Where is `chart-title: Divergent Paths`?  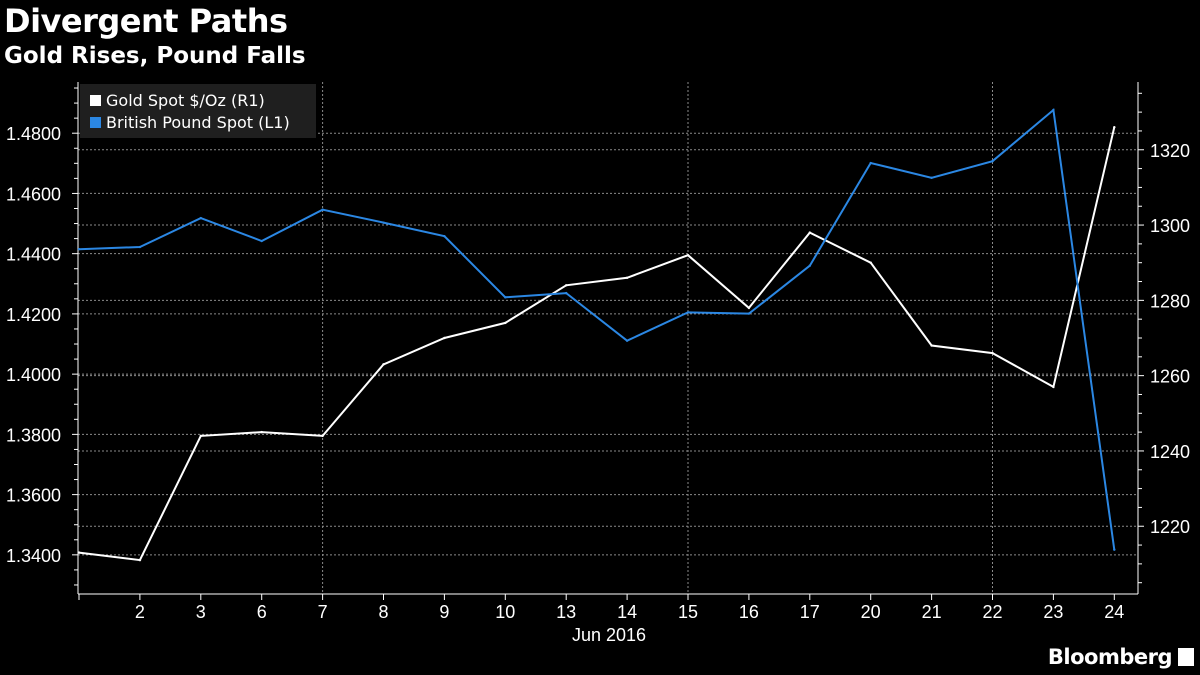
chart-title: Divergent Paths is located at coordinates (146, 21).